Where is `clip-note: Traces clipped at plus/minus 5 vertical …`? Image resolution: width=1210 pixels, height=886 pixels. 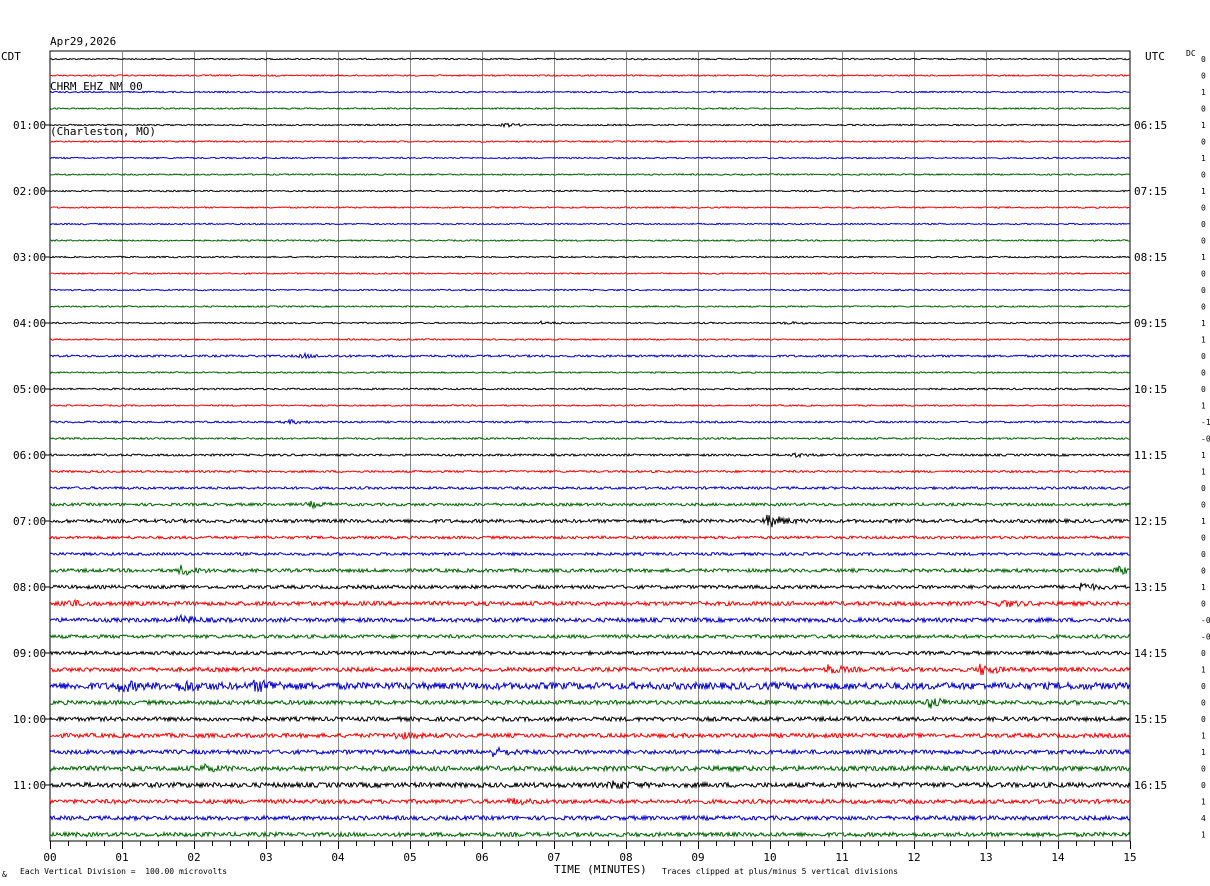 clip-note: Traces clipped at plus/minus 5 vertical … is located at coordinates (780, 871).